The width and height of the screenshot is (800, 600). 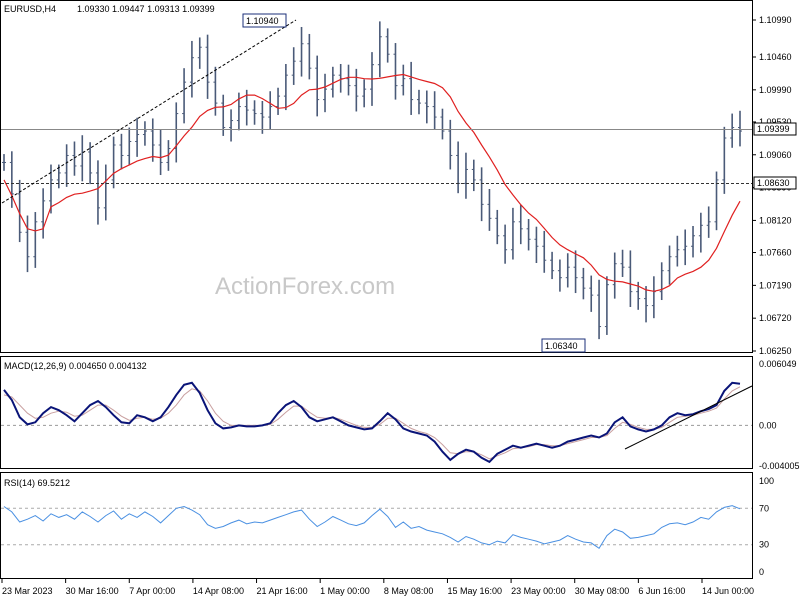 I want to click on rsi-tick-label: 70, so click(x=764, y=508).